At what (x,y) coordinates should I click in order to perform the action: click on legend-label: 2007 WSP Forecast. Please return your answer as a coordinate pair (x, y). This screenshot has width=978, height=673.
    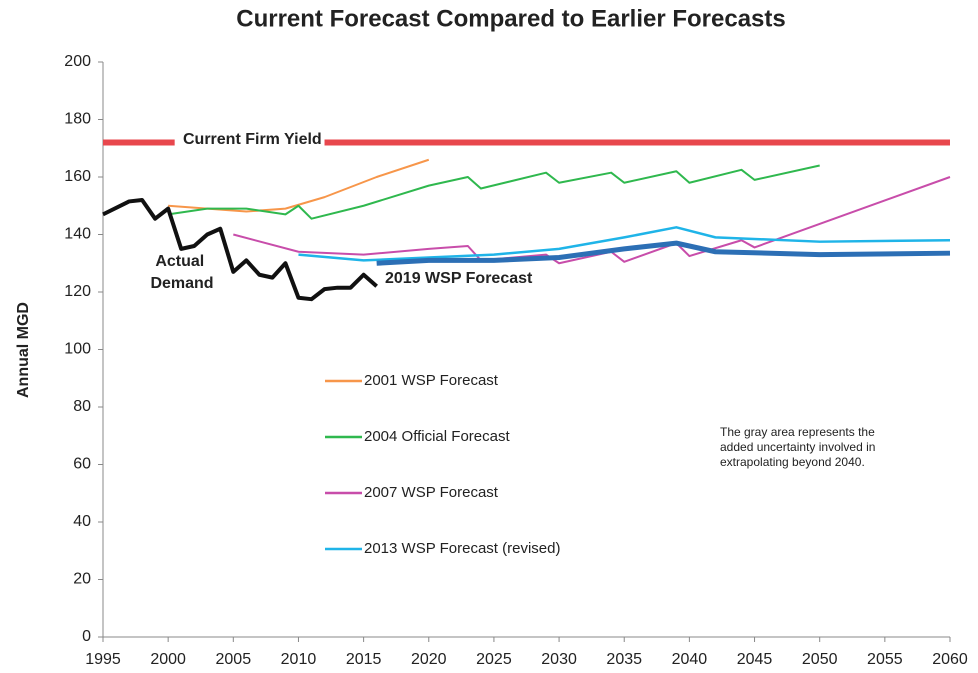
    Looking at the image, I should click on (431, 492).